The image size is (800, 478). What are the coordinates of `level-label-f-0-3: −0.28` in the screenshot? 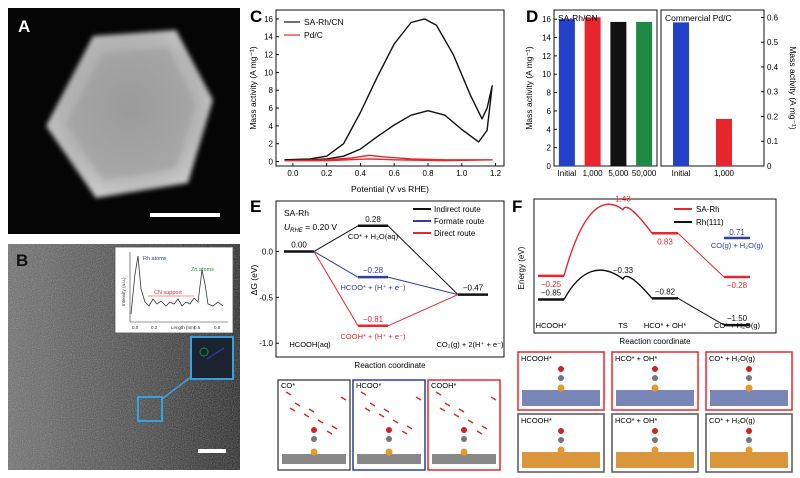 It's located at (737, 285).